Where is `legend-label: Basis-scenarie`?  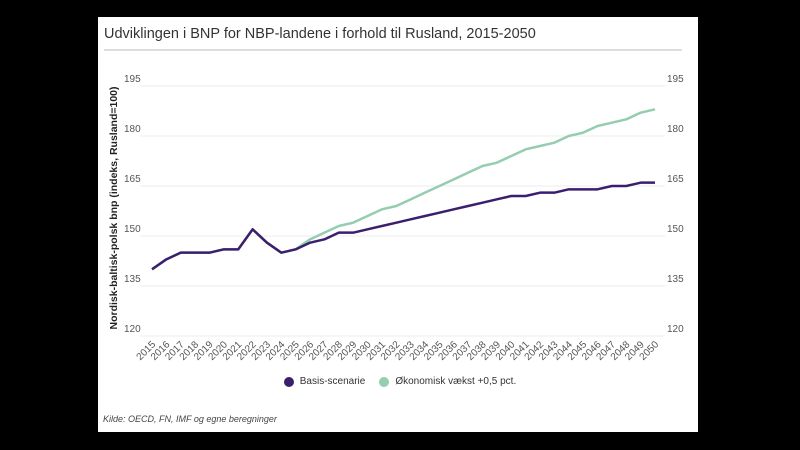 legend-label: Basis-scenarie is located at coordinates (332, 381).